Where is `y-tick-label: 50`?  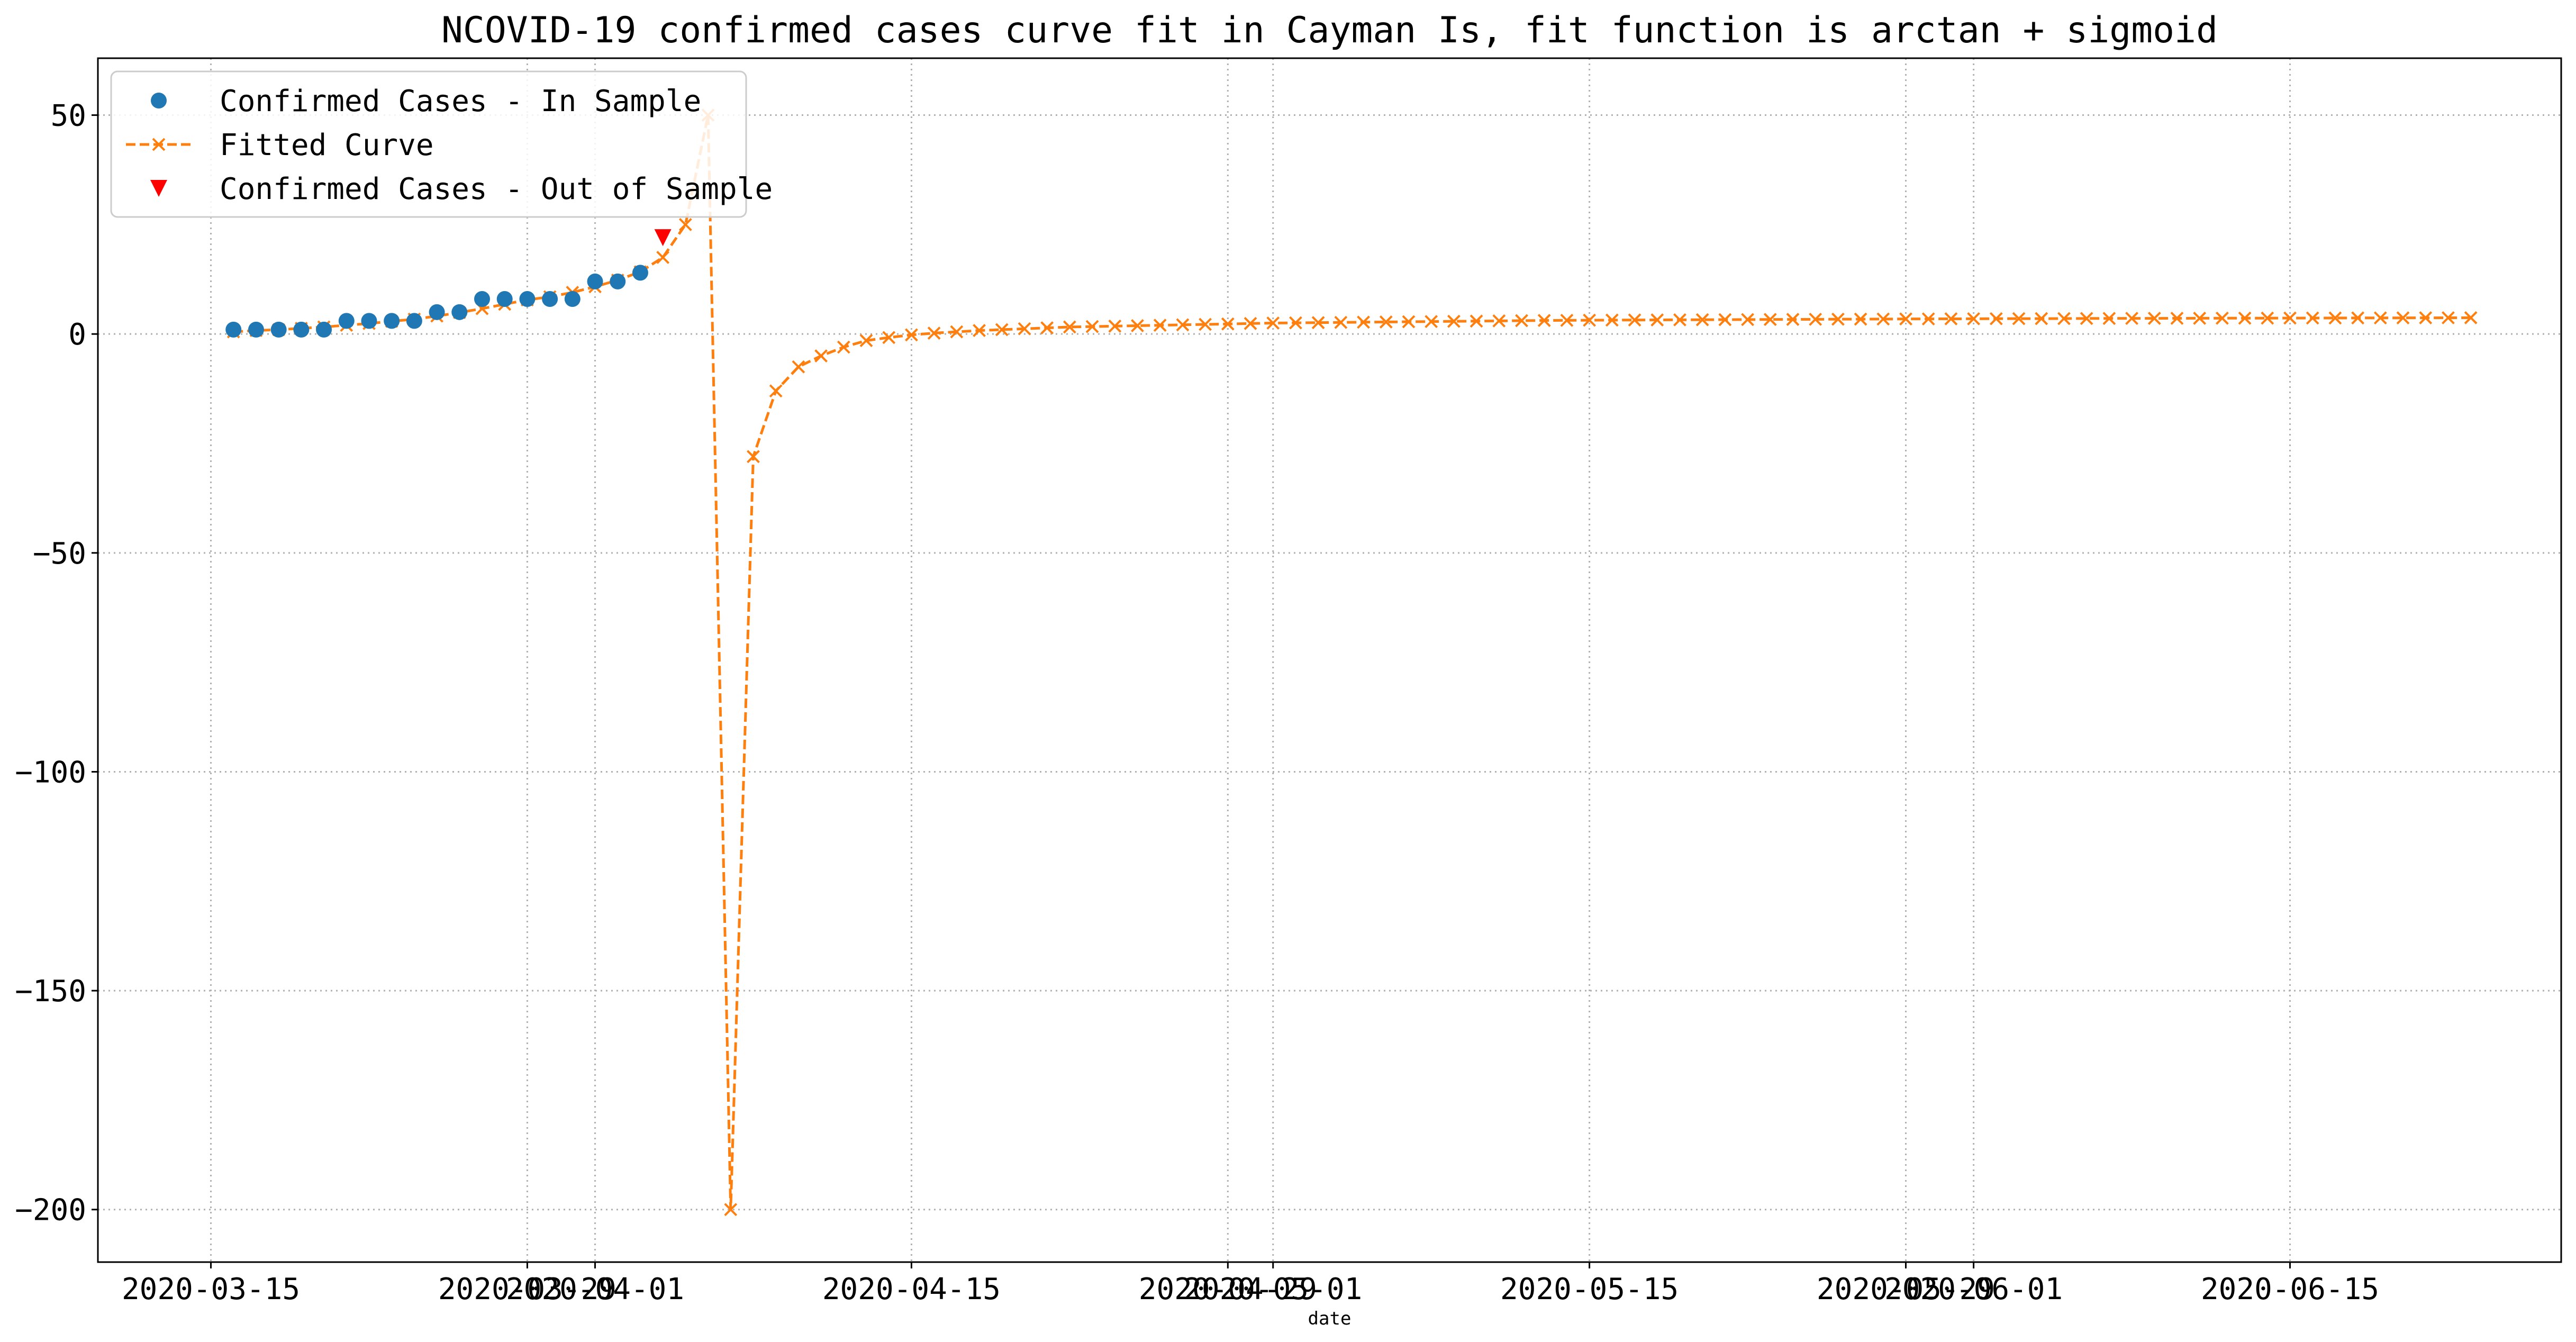 y-tick-label: 50 is located at coordinates (68, 116).